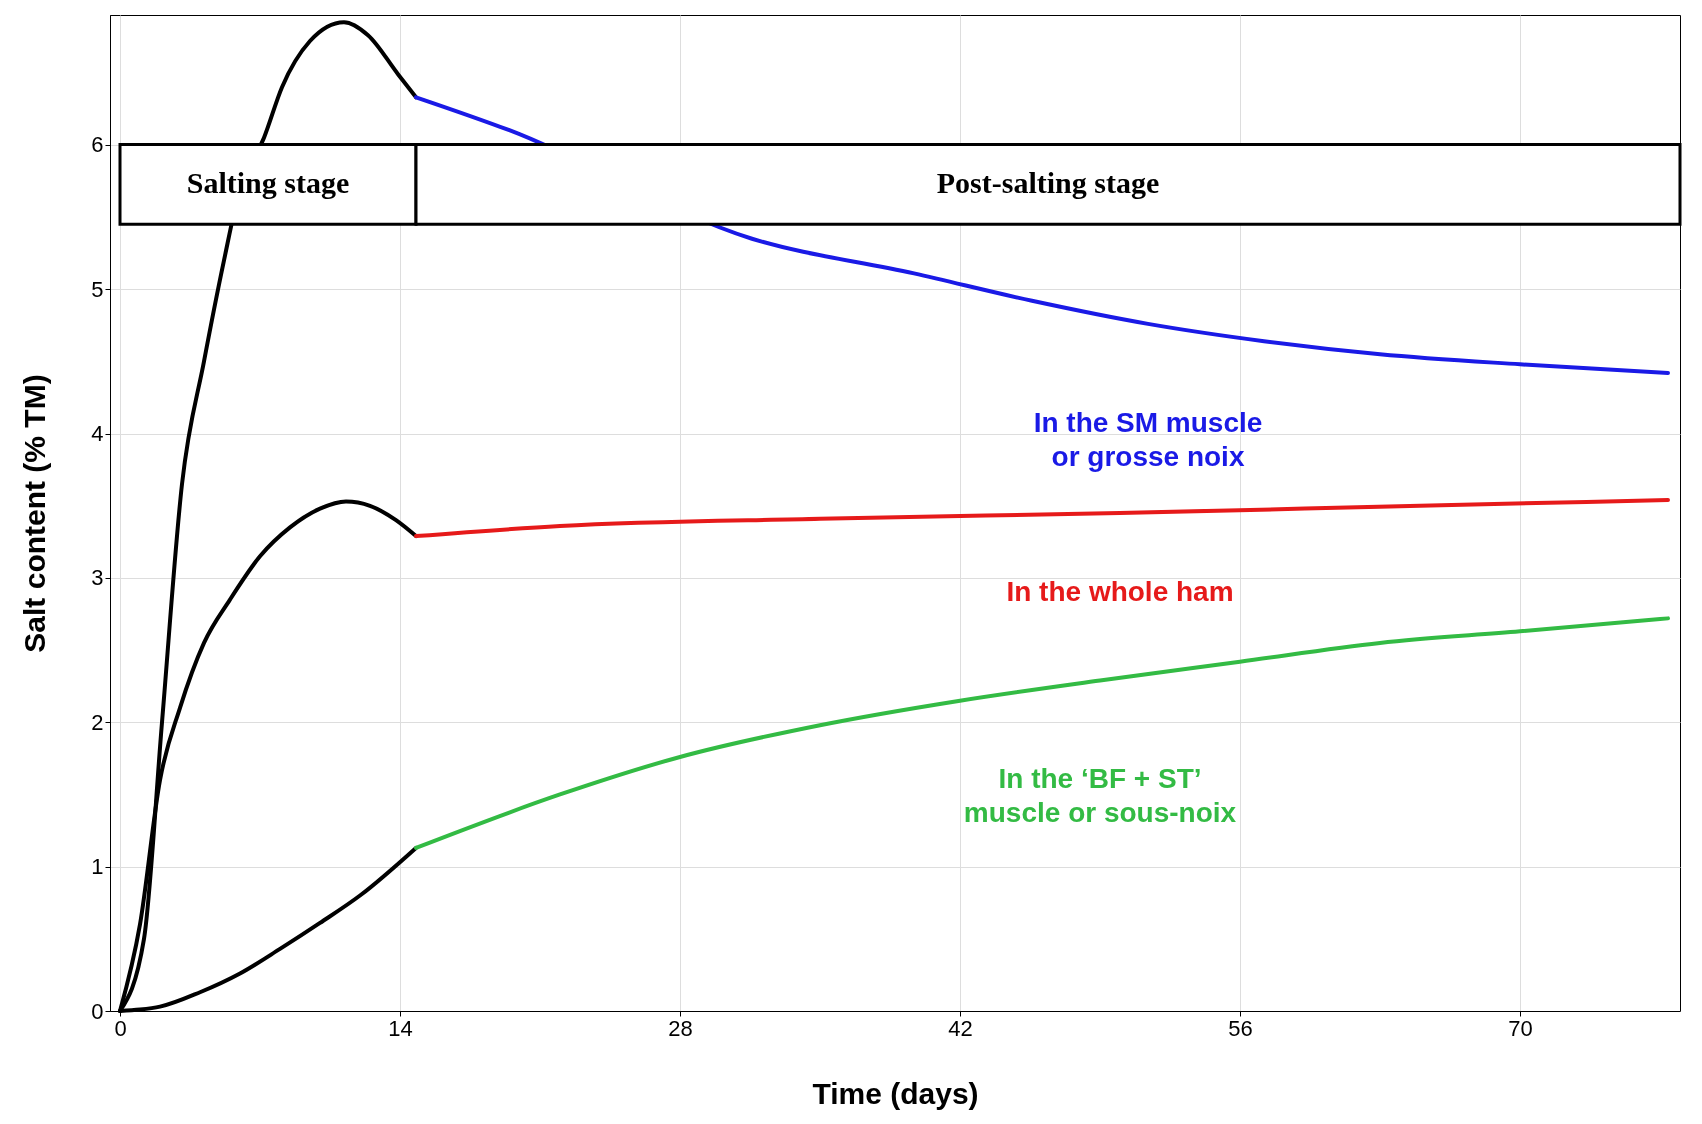  Describe the element at coordinates (120, 1028) in the screenshot. I see `x-tick-label: 0` at that location.